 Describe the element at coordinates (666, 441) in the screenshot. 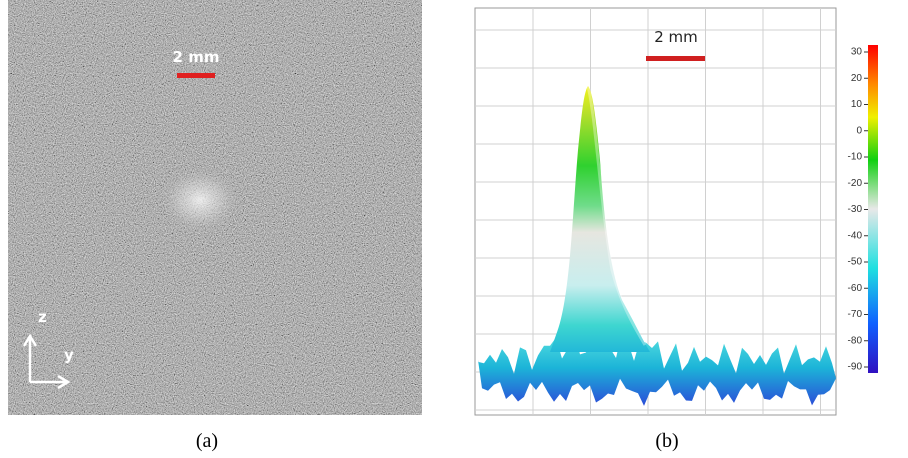

I see `caption-b: (b)` at that location.